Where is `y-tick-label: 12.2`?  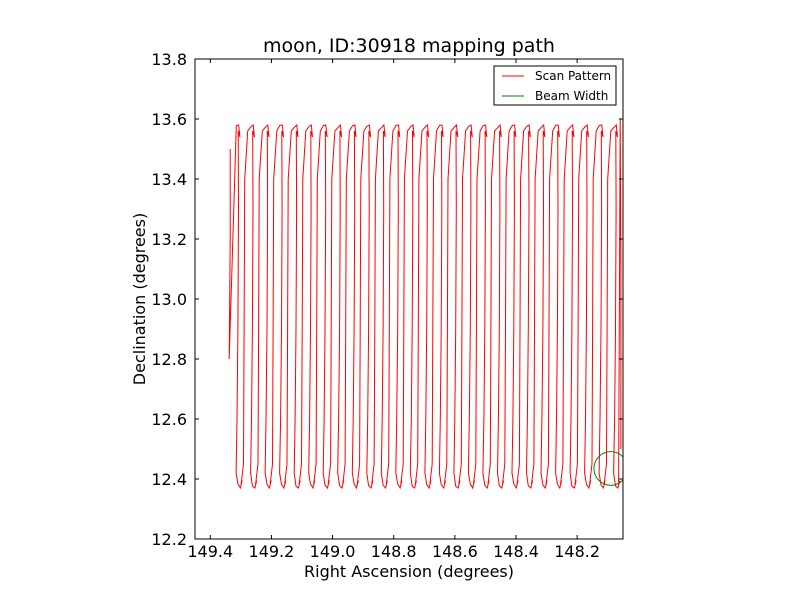
y-tick-label: 12.2 is located at coordinates (169, 539).